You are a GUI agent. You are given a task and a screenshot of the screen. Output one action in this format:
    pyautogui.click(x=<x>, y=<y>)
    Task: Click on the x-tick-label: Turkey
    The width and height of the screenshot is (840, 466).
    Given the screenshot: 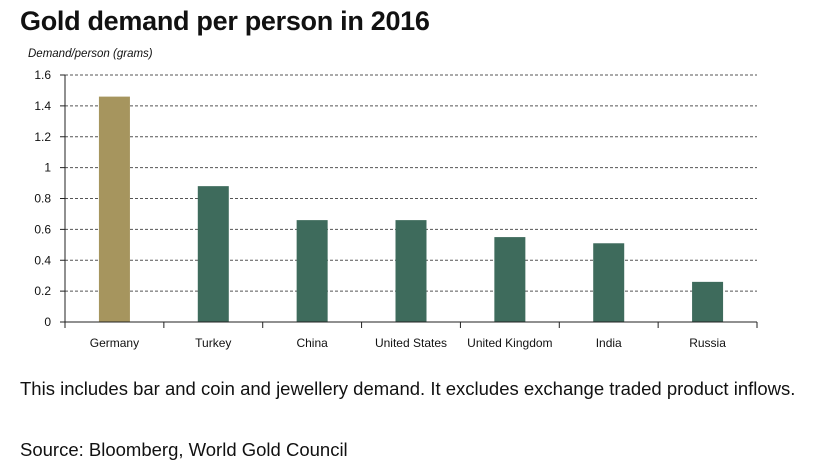 What is the action you would take?
    pyautogui.click(x=213, y=343)
    